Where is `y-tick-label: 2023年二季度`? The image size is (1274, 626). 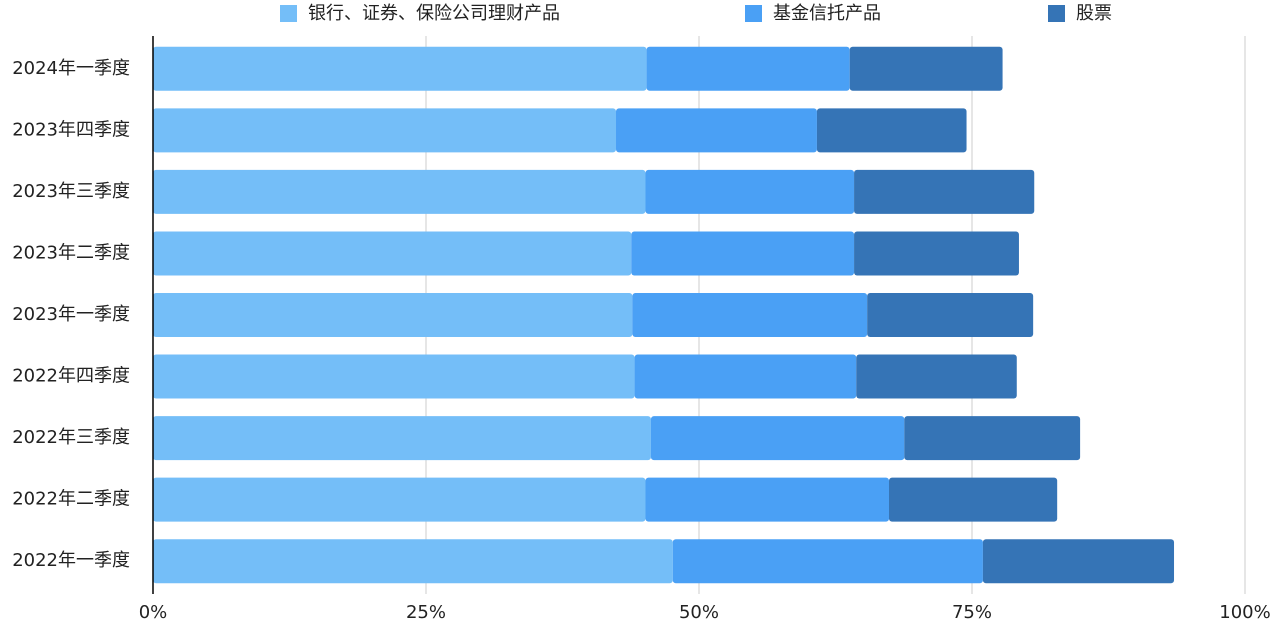 y-tick-label: 2023年二季度 is located at coordinates (71, 252).